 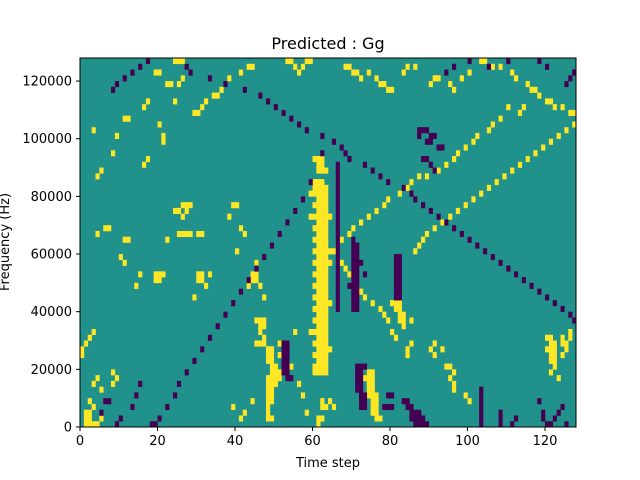 What do you see at coordinates (80, 441) in the screenshot?
I see `x-tick-label: 0` at bounding box center [80, 441].